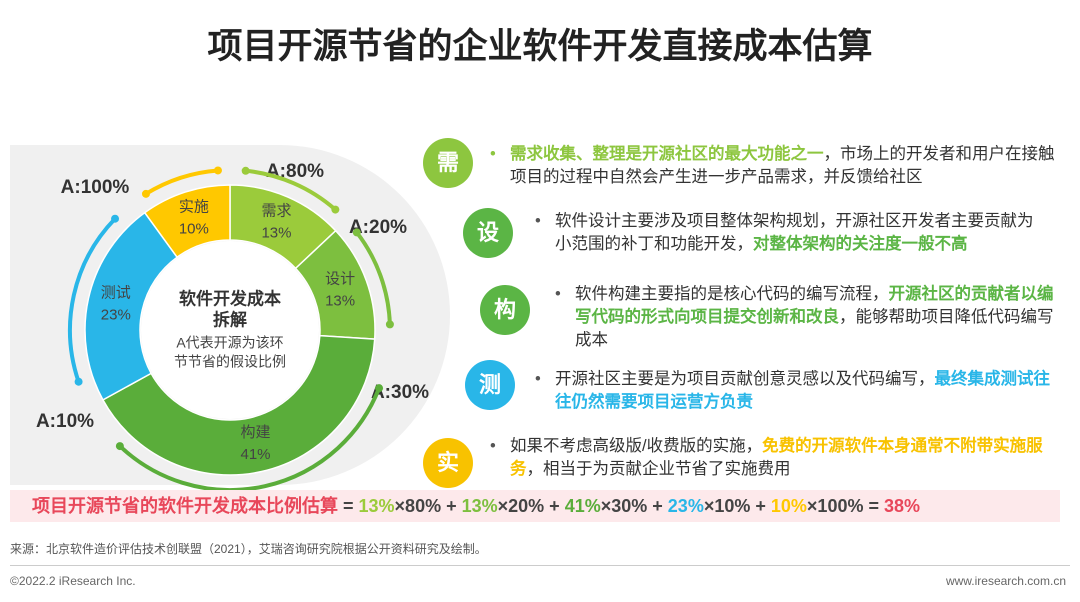 This screenshot has height=602, width=1080. Describe the element at coordinates (782, 165) in the screenshot. I see `item-segment: ，市场上的开发者和用户在接触项目的过程中自然会产生进一步产品需求，并反馈给社区` at that location.